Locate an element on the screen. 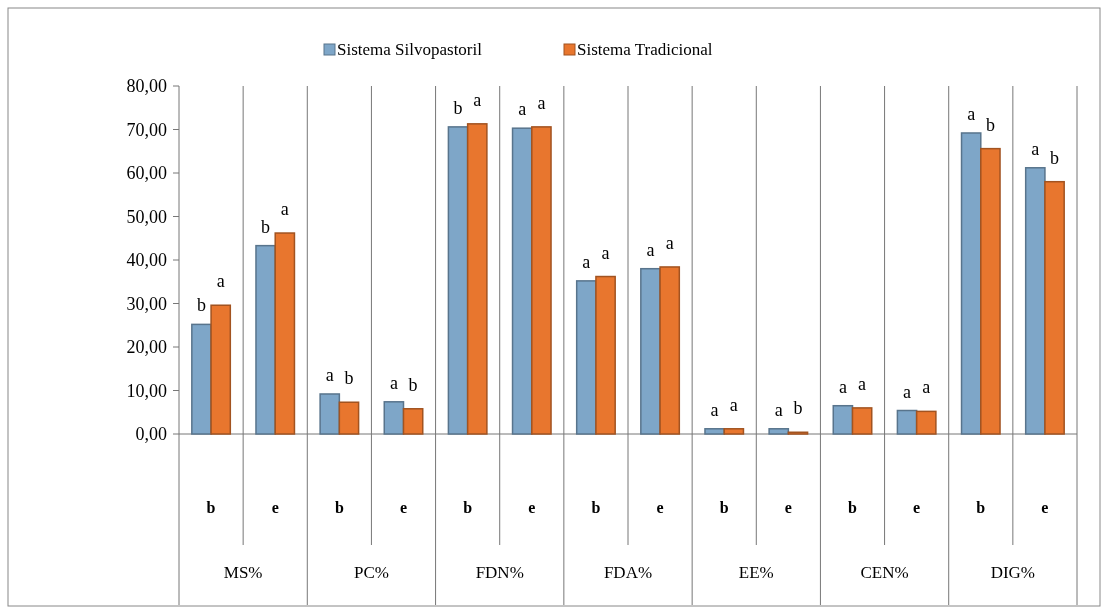 Image resolution: width=1108 pixels, height=616 pixels. text: FDA% is located at coordinates (628, 572).